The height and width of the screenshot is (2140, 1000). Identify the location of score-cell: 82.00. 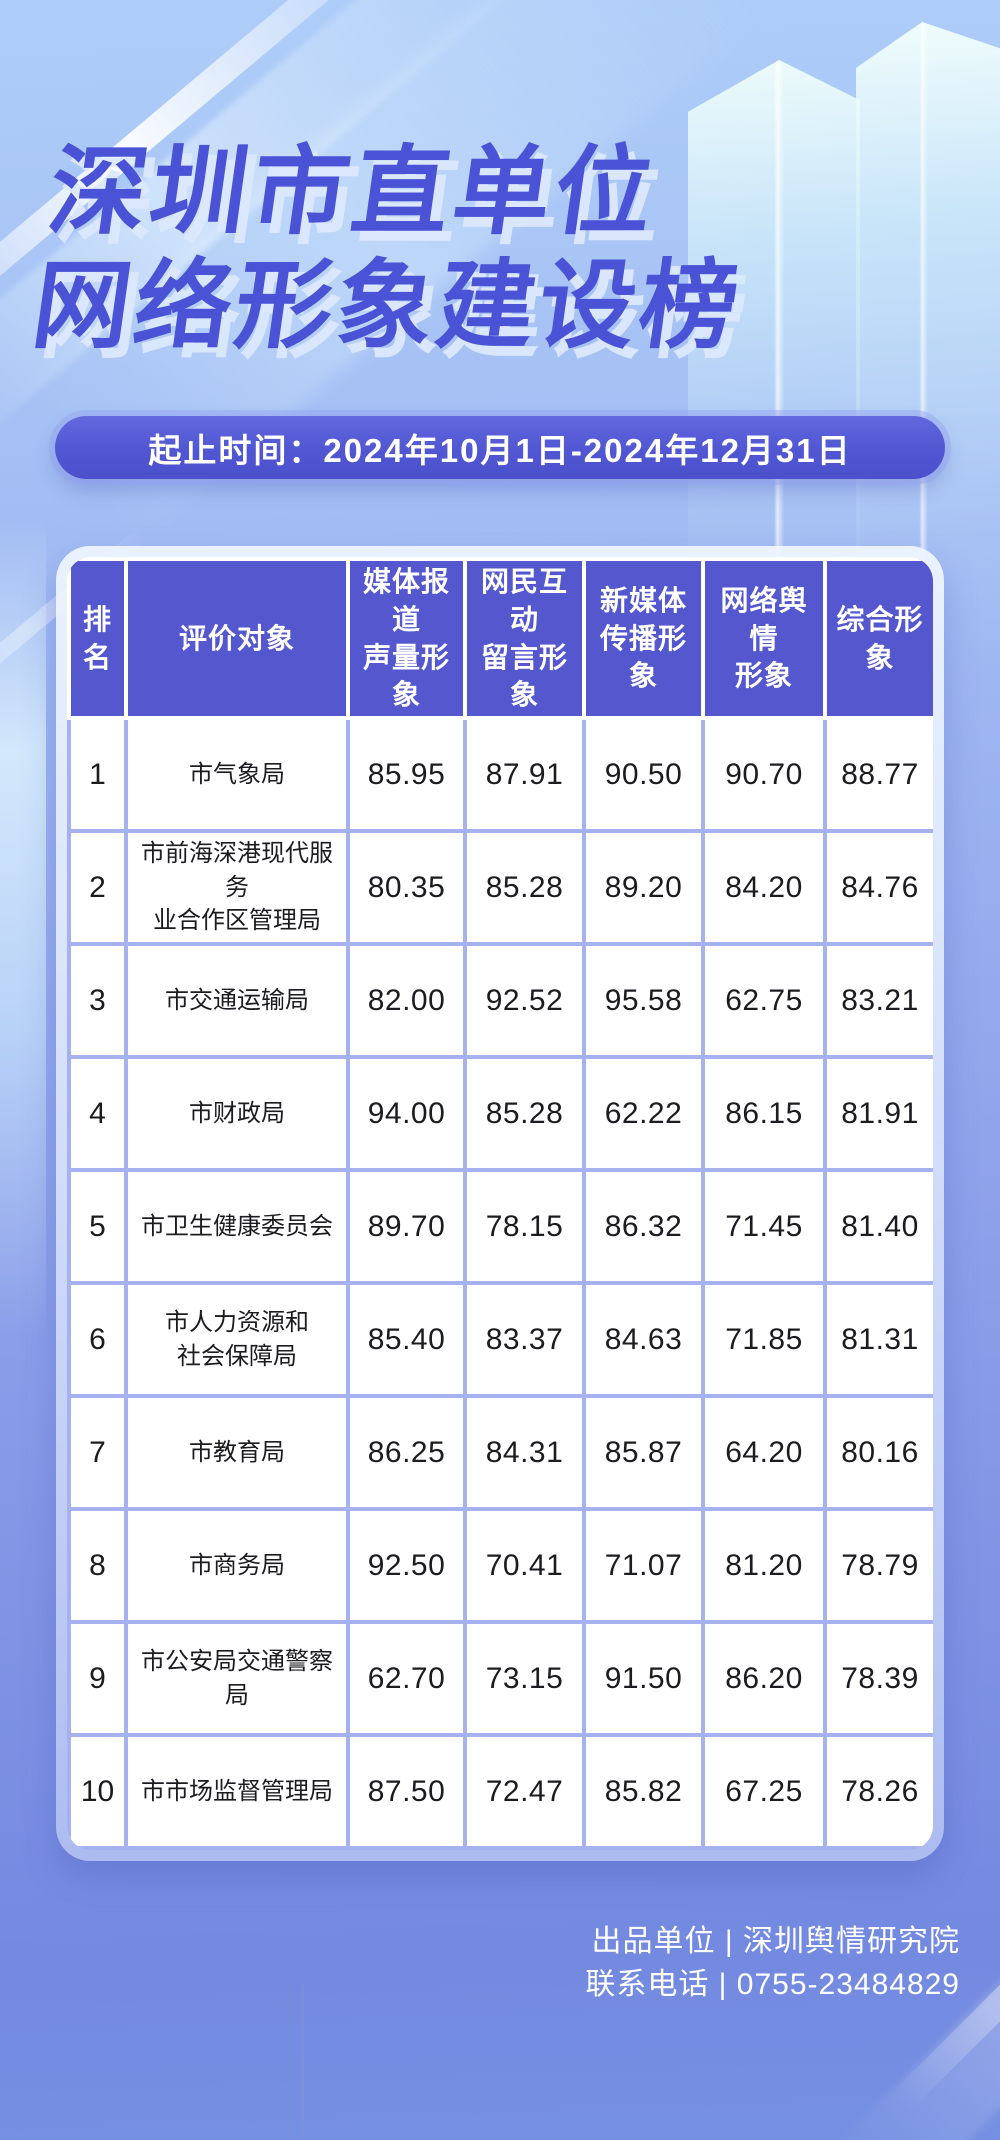
(406, 1001).